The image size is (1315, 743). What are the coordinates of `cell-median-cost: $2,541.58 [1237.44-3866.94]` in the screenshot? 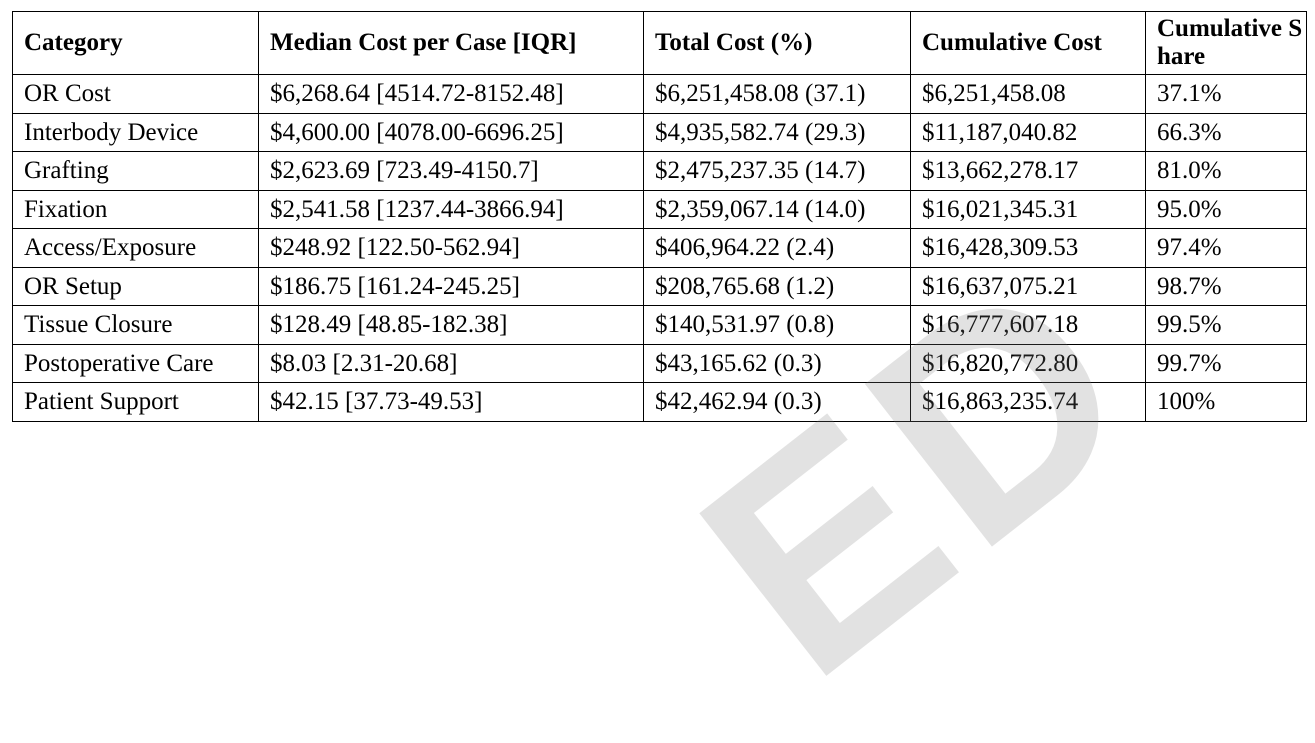 It's located at (451, 209).